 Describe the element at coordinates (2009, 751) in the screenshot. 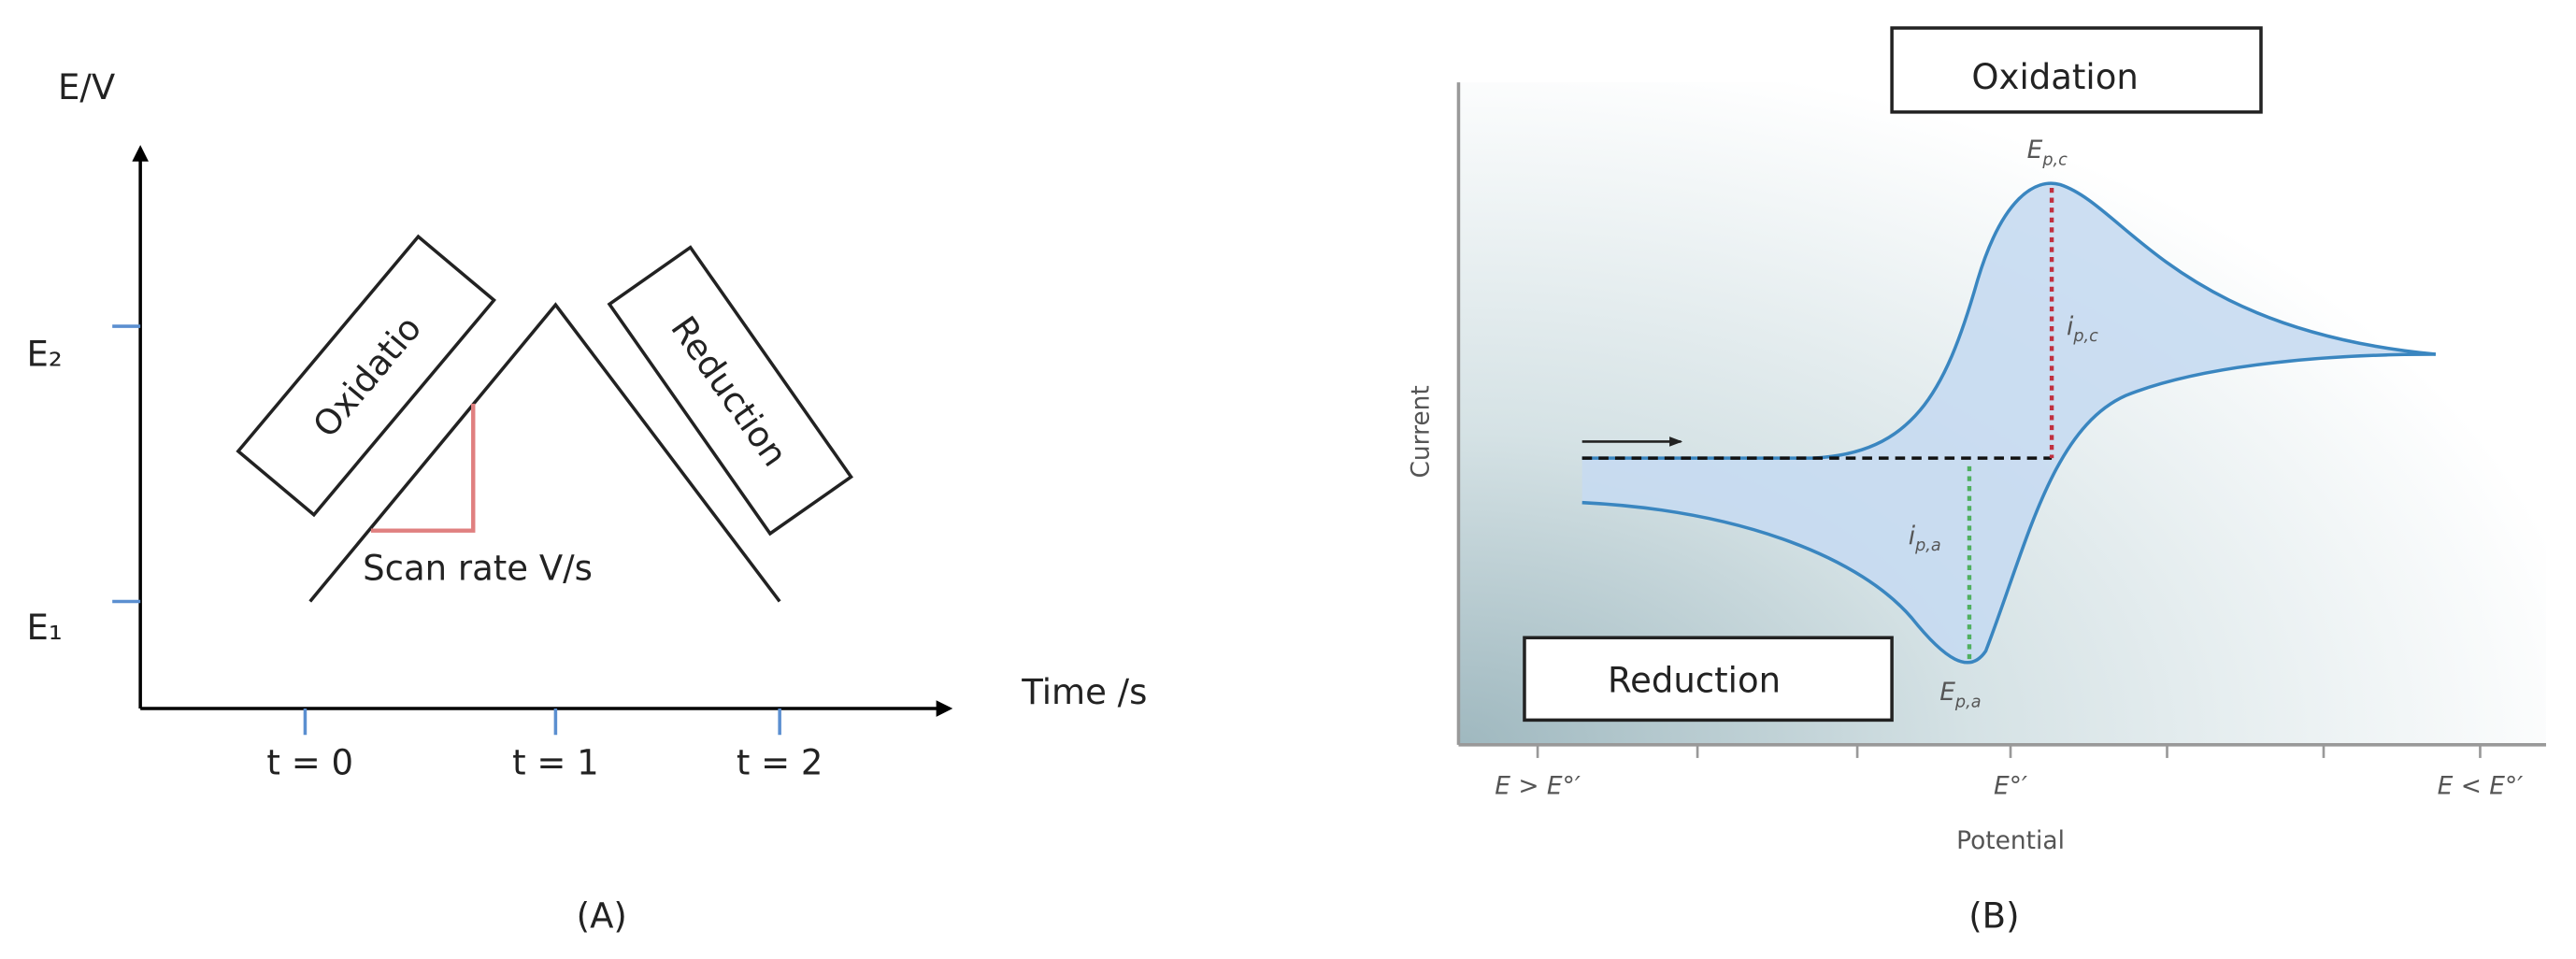

I see `ticks` at that location.